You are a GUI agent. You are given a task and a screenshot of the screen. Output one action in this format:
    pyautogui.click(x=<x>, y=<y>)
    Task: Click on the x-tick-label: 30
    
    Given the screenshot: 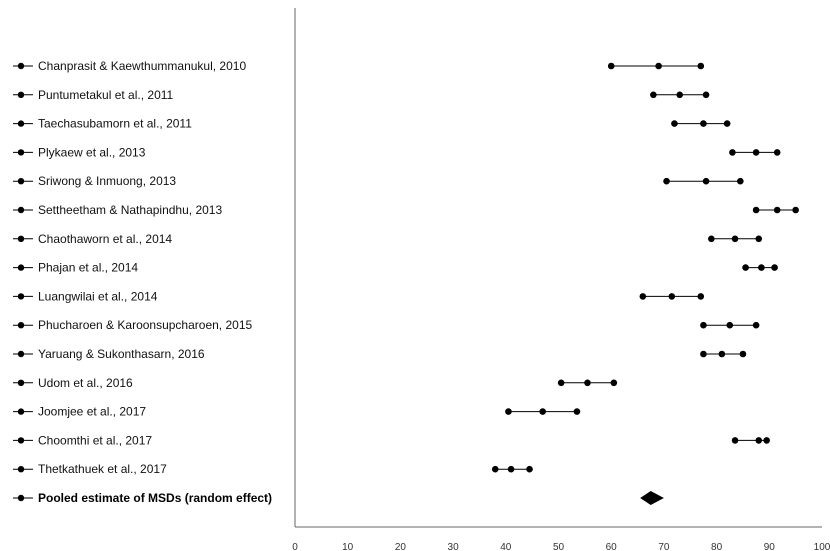 What is the action you would take?
    pyautogui.click(x=454, y=546)
    